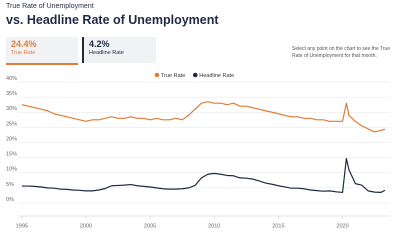 The image size is (400, 250). Describe the element at coordinates (23, 53) in the screenshot. I see `stat-label: True Rate` at that location.